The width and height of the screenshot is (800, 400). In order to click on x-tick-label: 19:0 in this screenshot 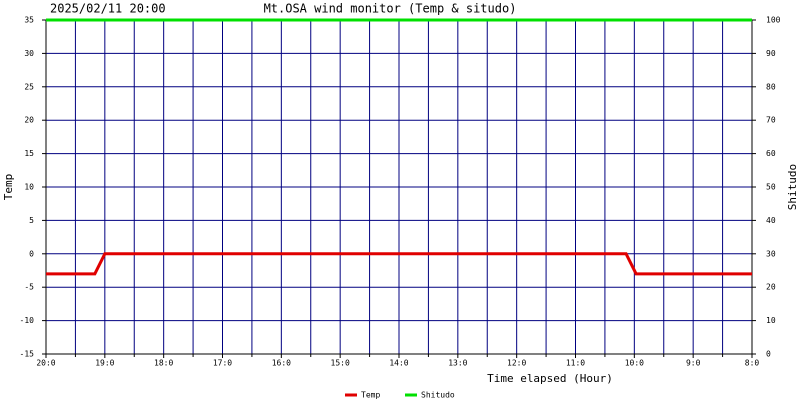, I will do `click(104, 363)`.